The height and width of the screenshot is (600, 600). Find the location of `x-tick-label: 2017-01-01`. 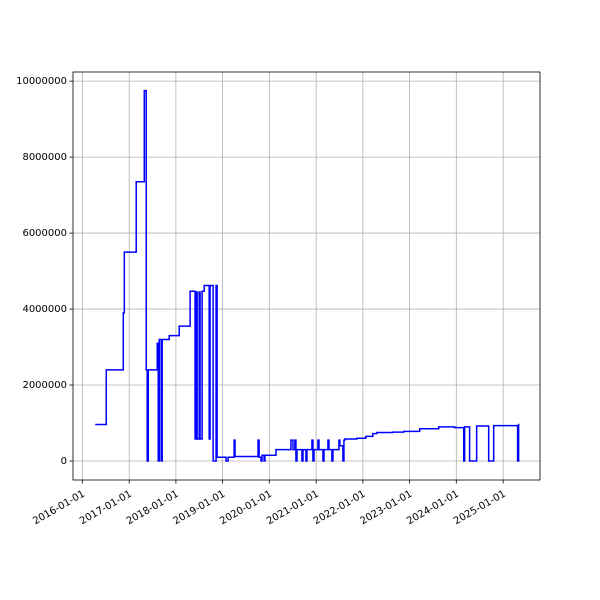

x-tick-label: 2017-01-01 is located at coordinates (106, 508).